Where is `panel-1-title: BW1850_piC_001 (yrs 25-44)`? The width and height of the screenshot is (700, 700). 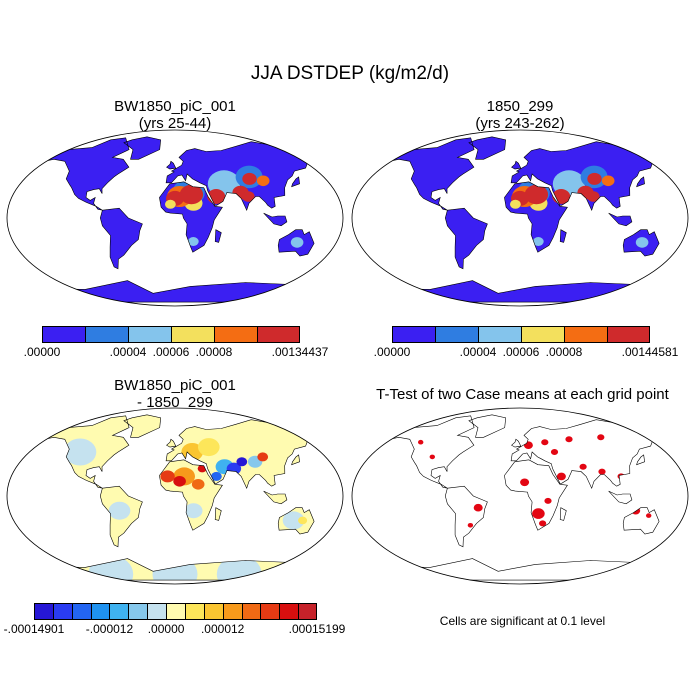 panel-1-title: BW1850_piC_001 (yrs 25-44) is located at coordinates (175, 115).